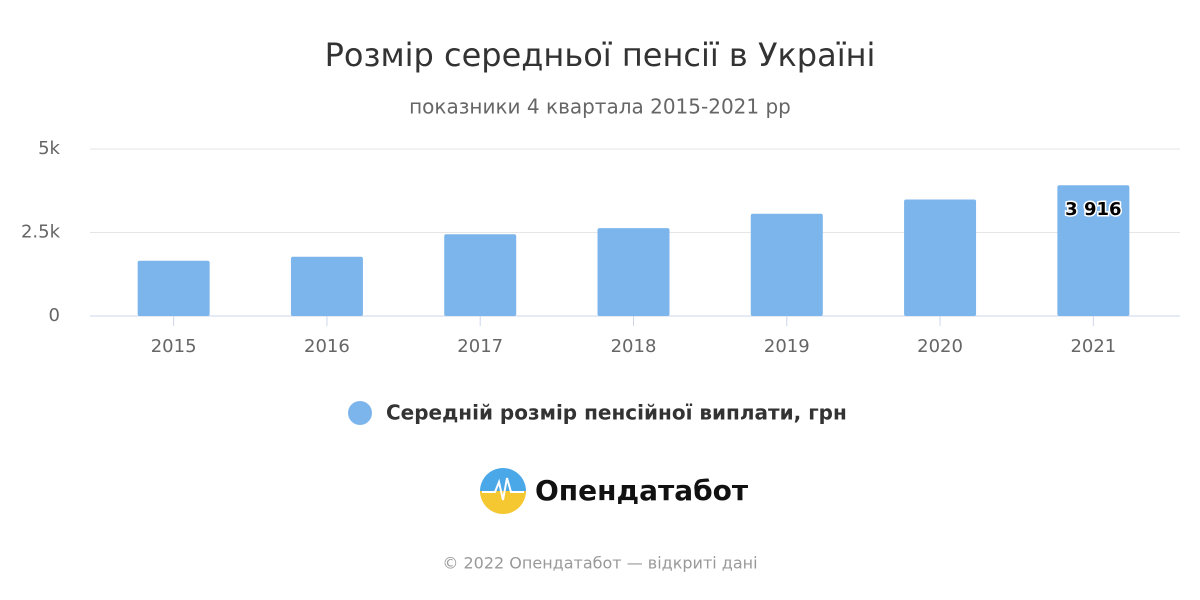  I want to click on data-label: 3 916, so click(1093, 209).